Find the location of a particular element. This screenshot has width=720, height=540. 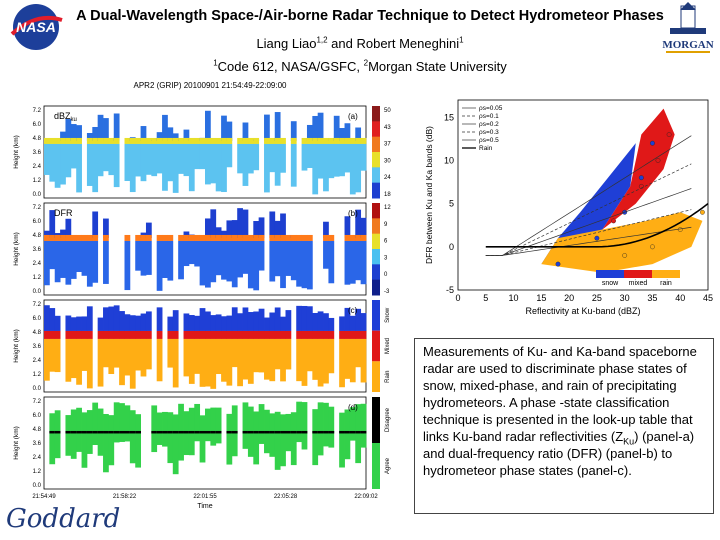

y-tick-label: 6.0 is located at coordinates (37, 319).